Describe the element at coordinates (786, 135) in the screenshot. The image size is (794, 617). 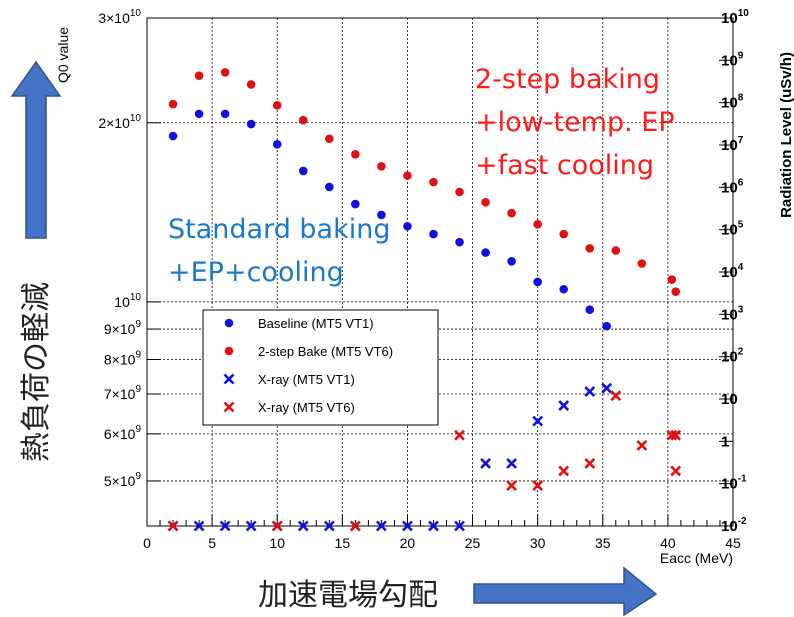
I see `y2-axis-title: Radiation Level (uSv/h)` at that location.